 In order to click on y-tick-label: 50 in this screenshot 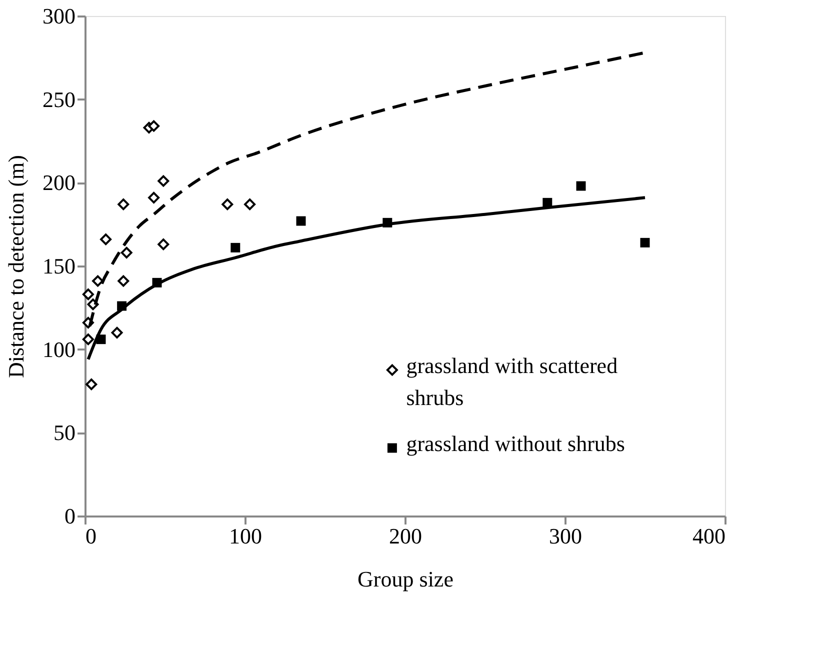, I will do `click(65, 433)`.